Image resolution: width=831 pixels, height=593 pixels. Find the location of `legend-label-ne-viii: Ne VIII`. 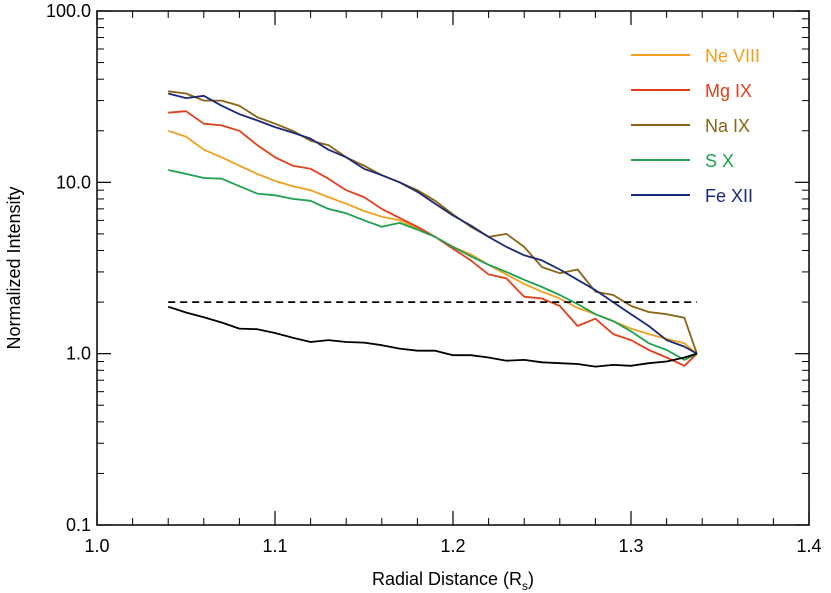

legend-label-ne-viii: Ne VIII is located at coordinates (732, 56).